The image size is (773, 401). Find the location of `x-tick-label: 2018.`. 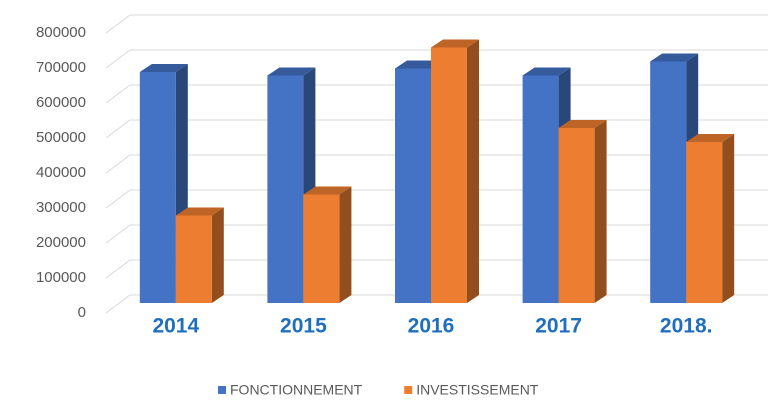

x-tick-label: 2018. is located at coordinates (686, 326).